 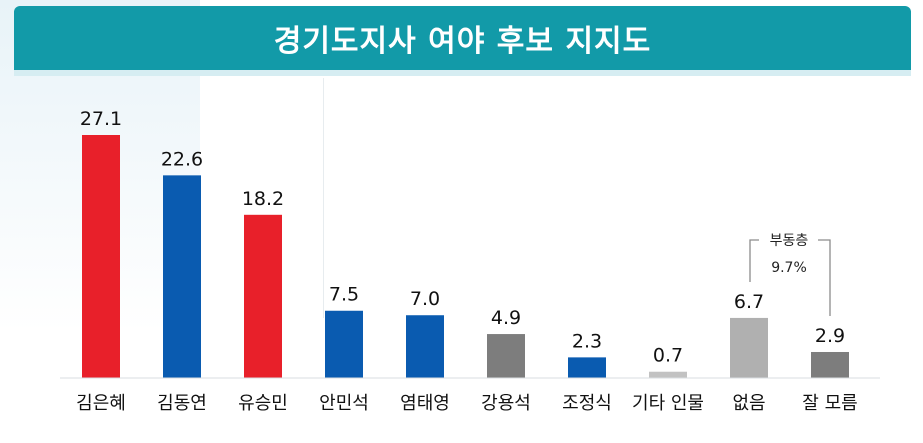 I want to click on chart-header: 경기도지사 여야 후보 지지도, so click(x=462, y=38).